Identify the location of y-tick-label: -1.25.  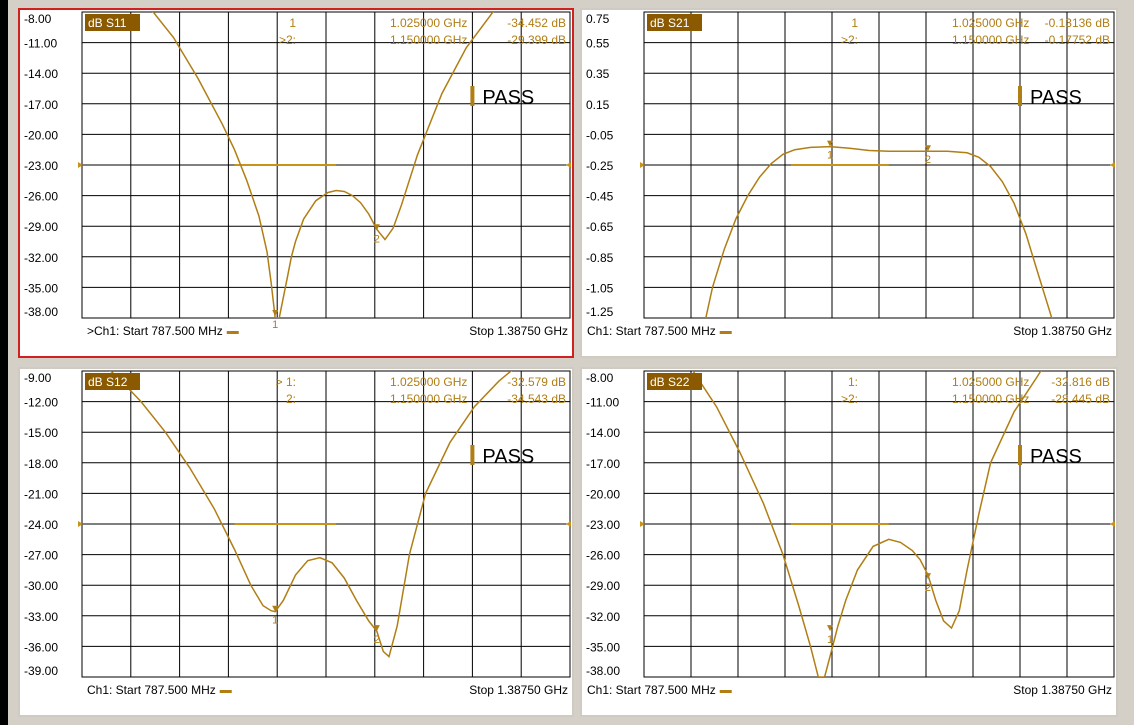
(600, 312).